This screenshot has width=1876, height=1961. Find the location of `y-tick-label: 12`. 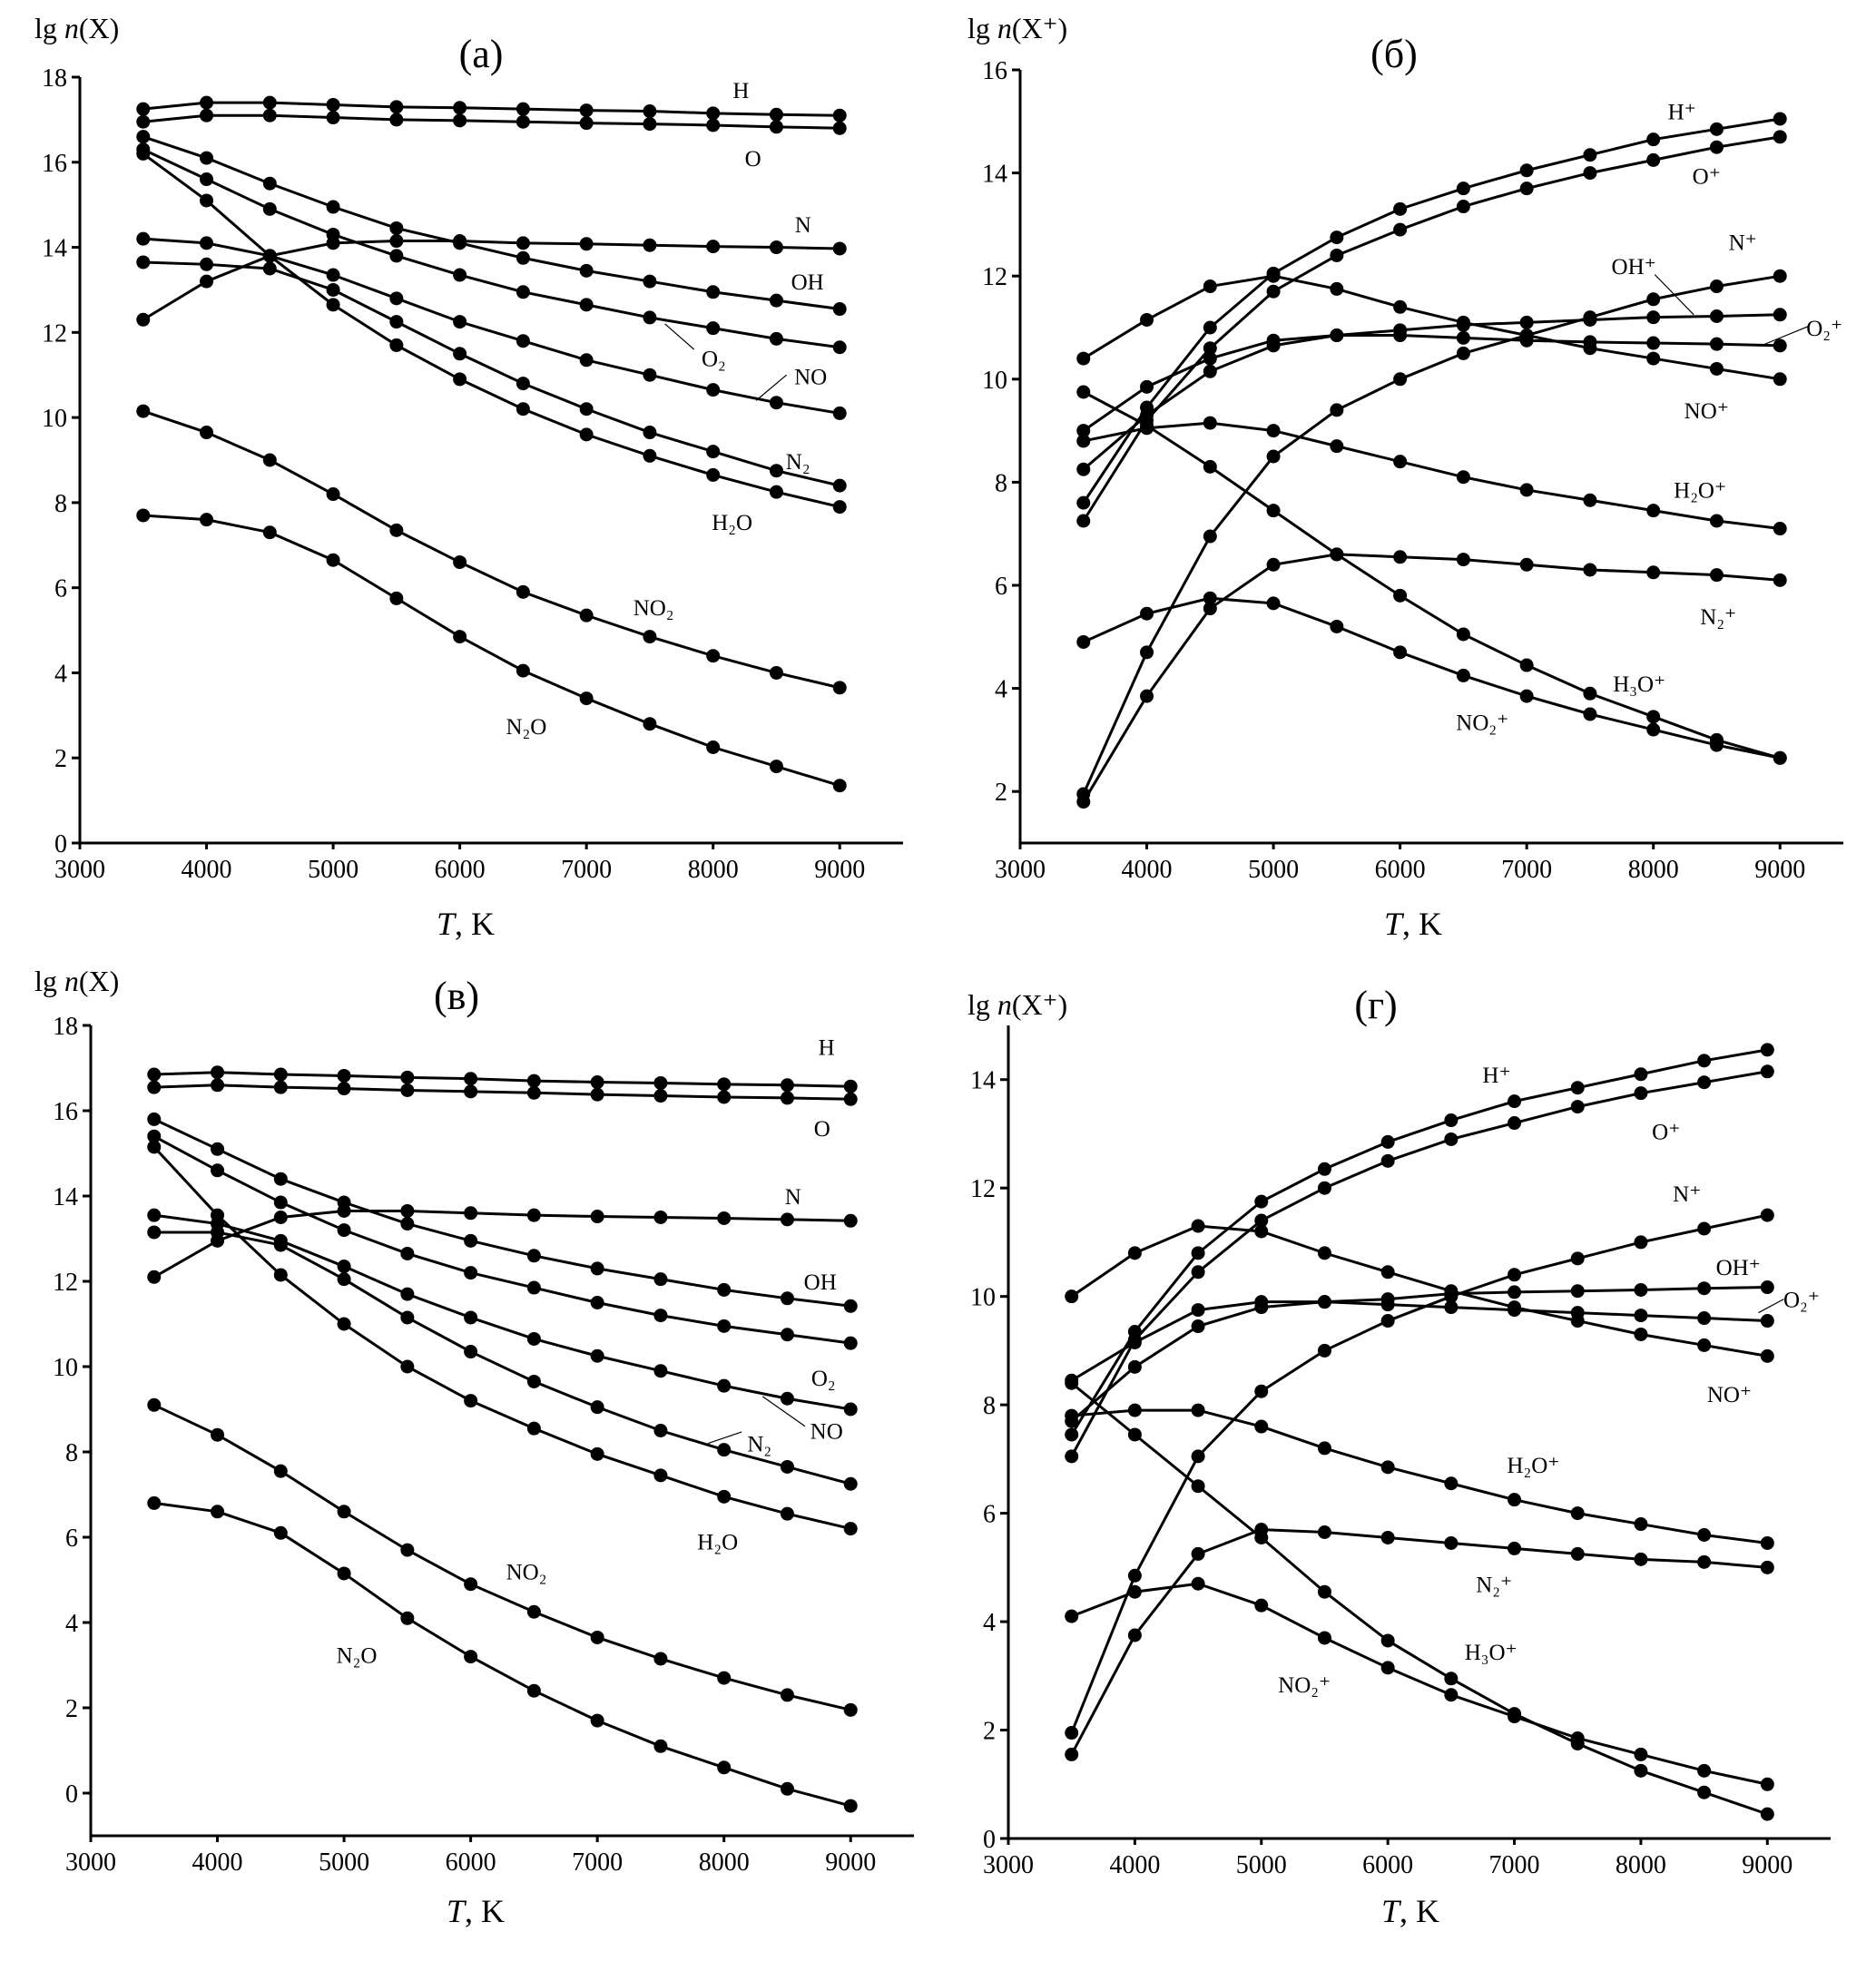

y-tick-label: 12 is located at coordinates (66, 1283).